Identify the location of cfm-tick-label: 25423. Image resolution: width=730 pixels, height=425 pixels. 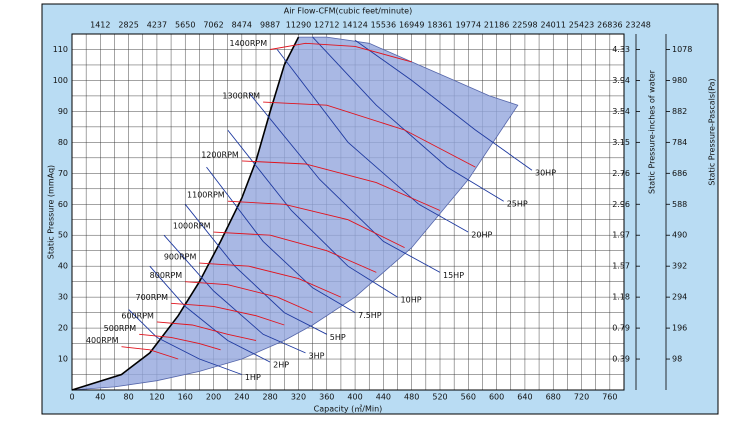
(581, 25).